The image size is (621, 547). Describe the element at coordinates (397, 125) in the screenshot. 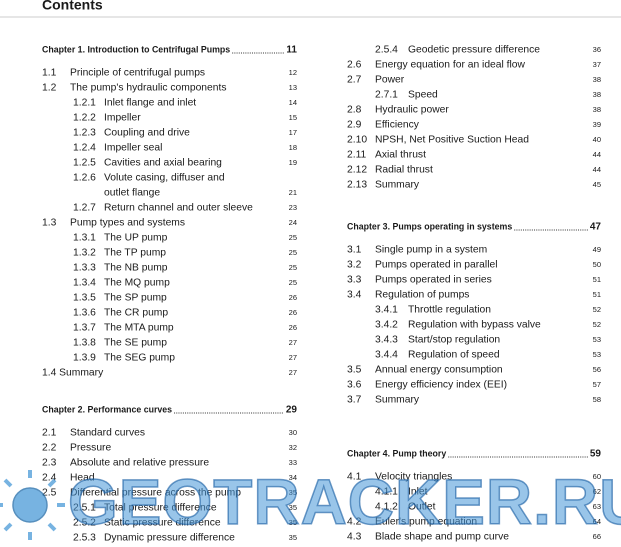

I see `section-title: Efficiency` at that location.